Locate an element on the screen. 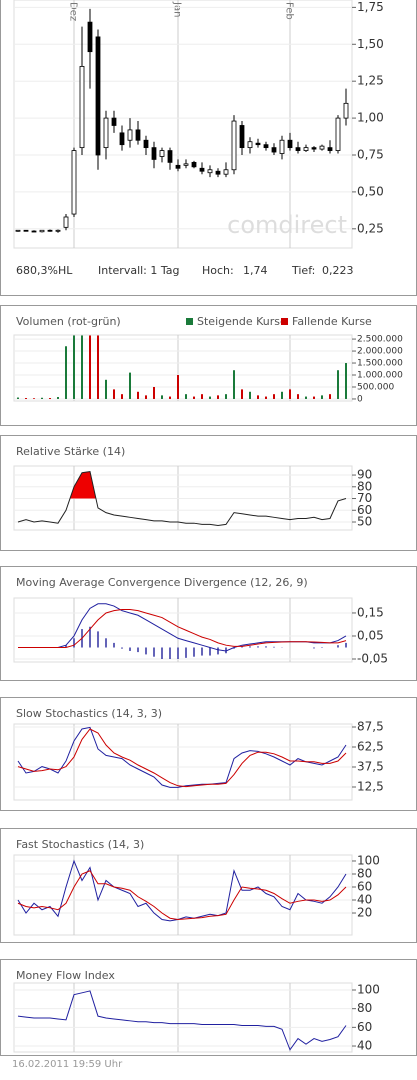  info-high-label: Hoch: is located at coordinates (218, 270).